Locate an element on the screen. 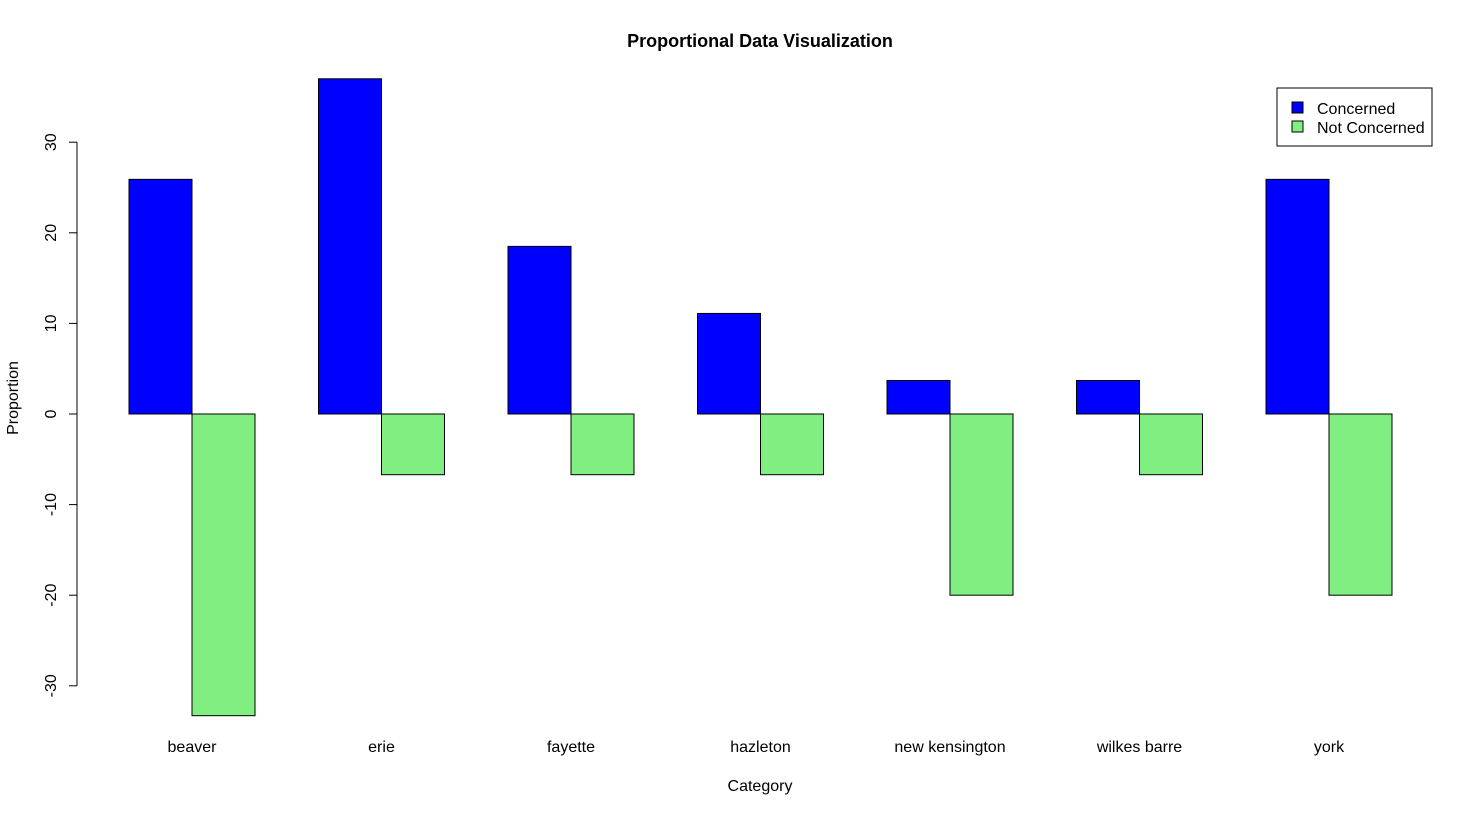 The width and height of the screenshot is (1482, 815). y-axis: -30 -20 -10 0 10 20 30 is located at coordinates (60, 415).